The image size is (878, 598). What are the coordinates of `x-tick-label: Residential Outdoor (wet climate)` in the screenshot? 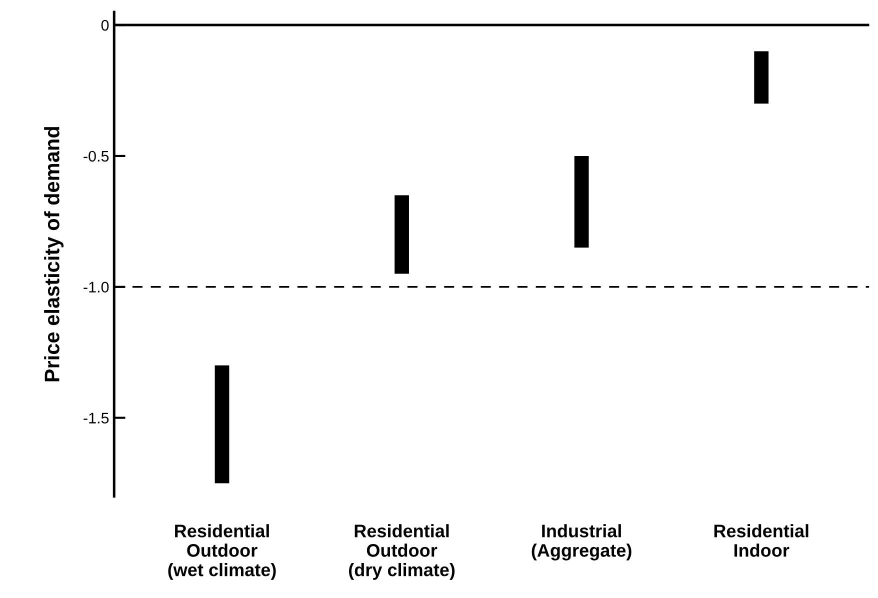 It's located at (222, 552).